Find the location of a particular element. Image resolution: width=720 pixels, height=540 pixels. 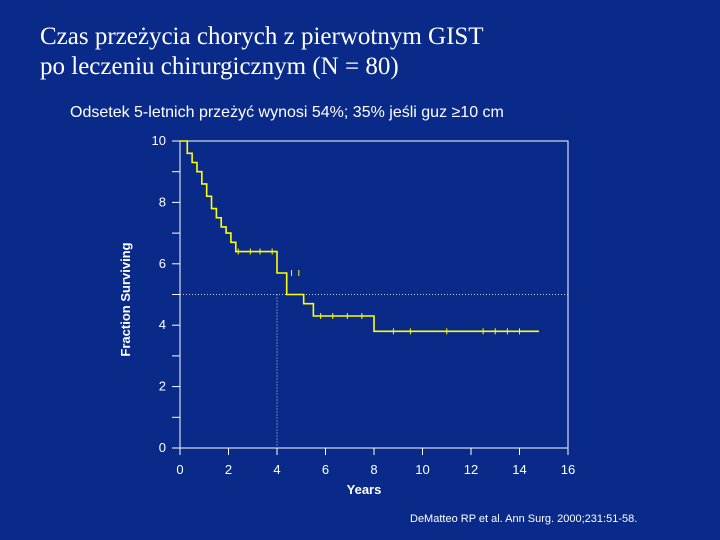

y-tick-label: 0 is located at coordinates (162, 447).